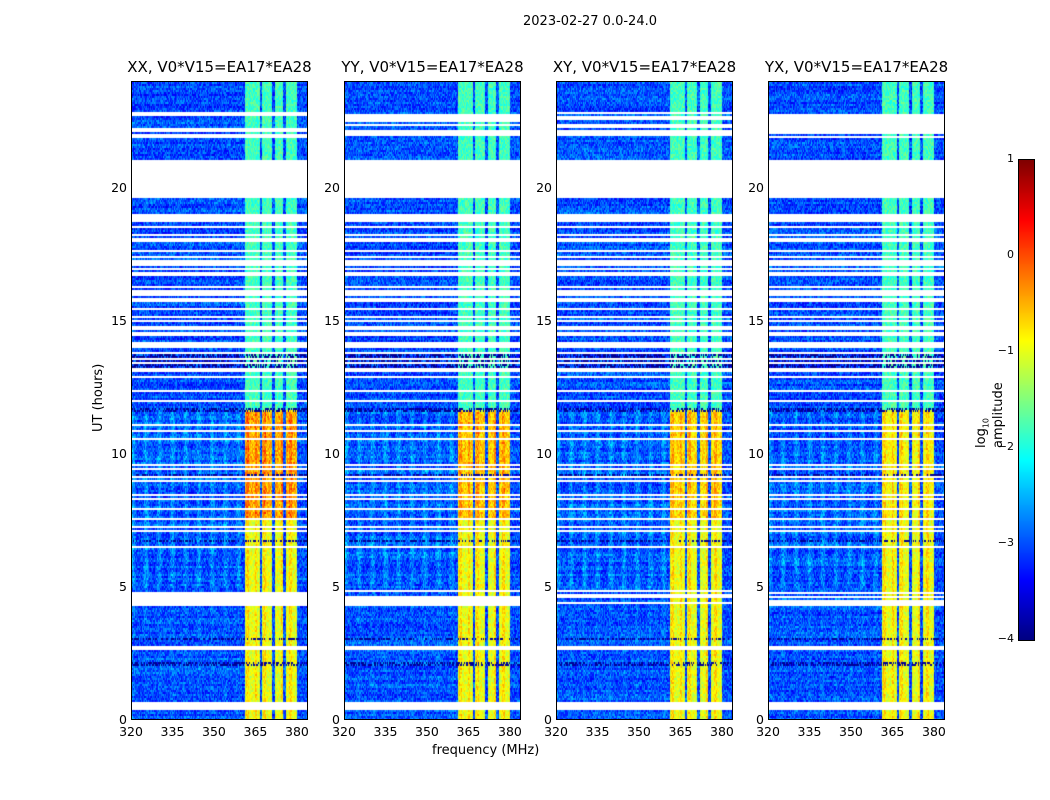 The width and height of the screenshot is (1050, 800). I want to click on heatmap-panel-yx, so click(856, 400).